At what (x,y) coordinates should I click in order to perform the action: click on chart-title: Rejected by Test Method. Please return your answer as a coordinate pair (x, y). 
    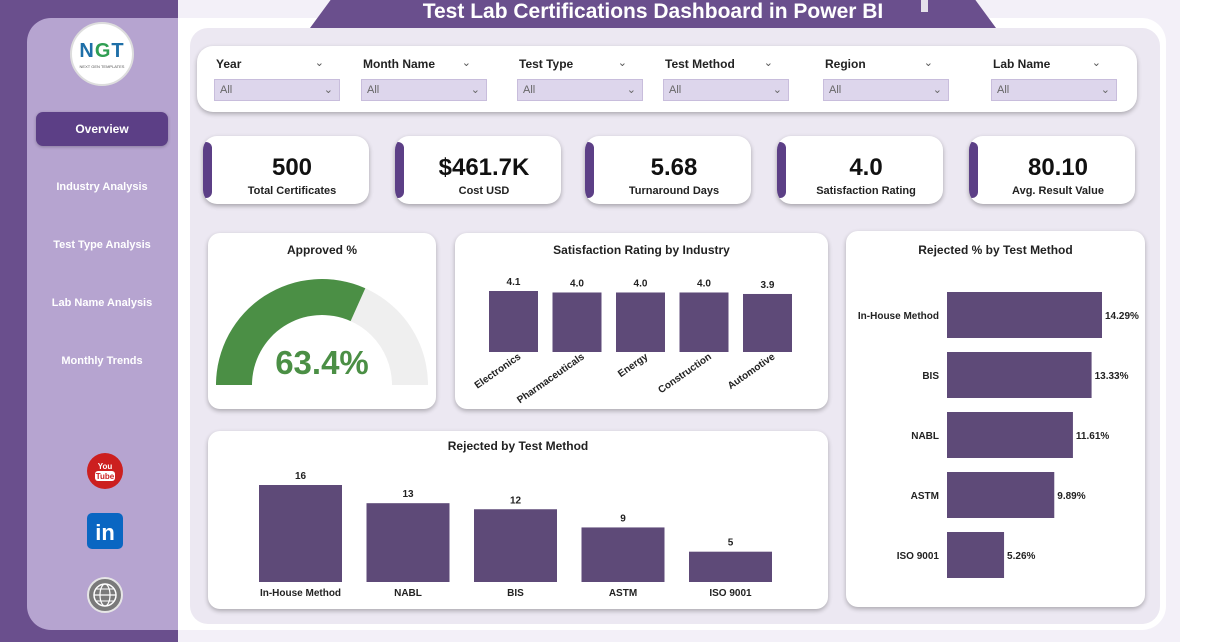
    Looking at the image, I should click on (518, 446).